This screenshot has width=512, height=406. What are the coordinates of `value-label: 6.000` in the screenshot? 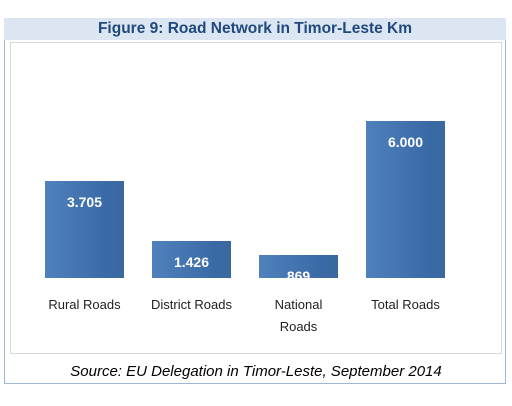 It's located at (405, 142).